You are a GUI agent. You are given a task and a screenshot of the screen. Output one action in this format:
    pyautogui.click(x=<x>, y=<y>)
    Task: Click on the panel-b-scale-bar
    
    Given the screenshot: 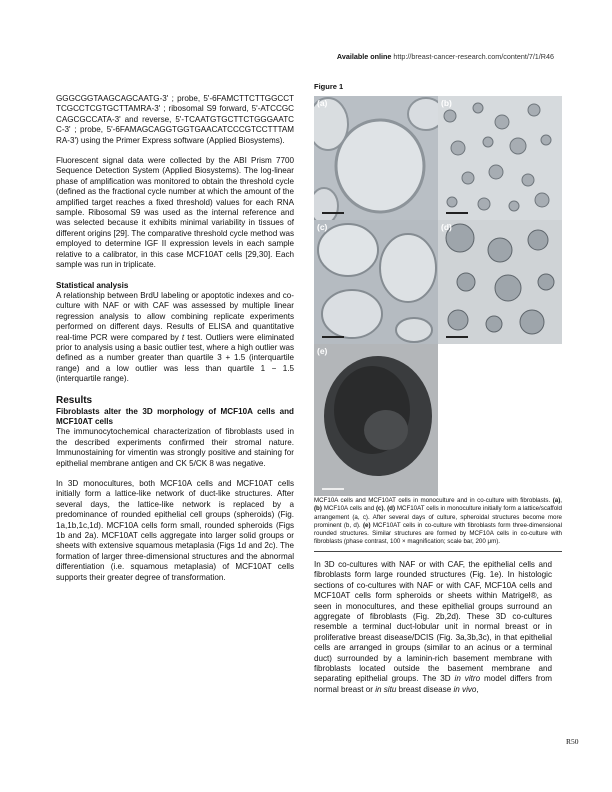 What is the action you would take?
    pyautogui.click(x=457, y=213)
    